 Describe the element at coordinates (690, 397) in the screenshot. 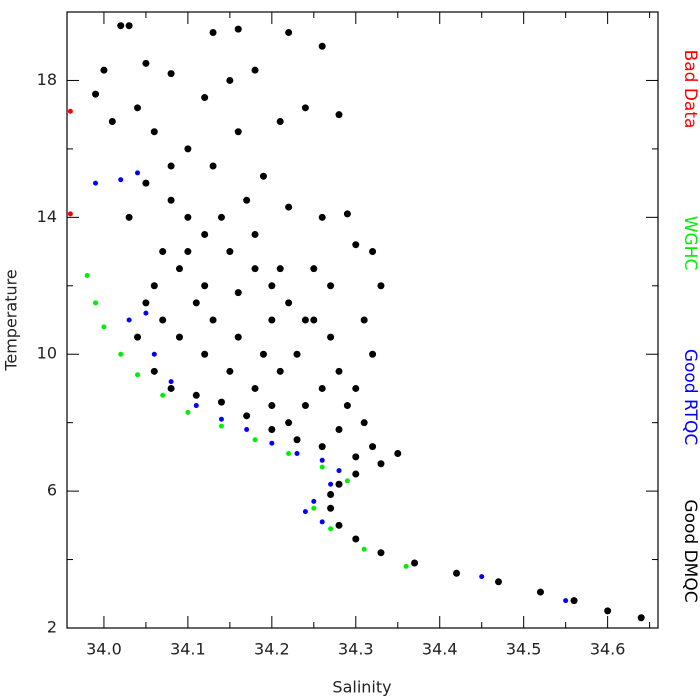

I see `legend-label: Good RTQC` at that location.